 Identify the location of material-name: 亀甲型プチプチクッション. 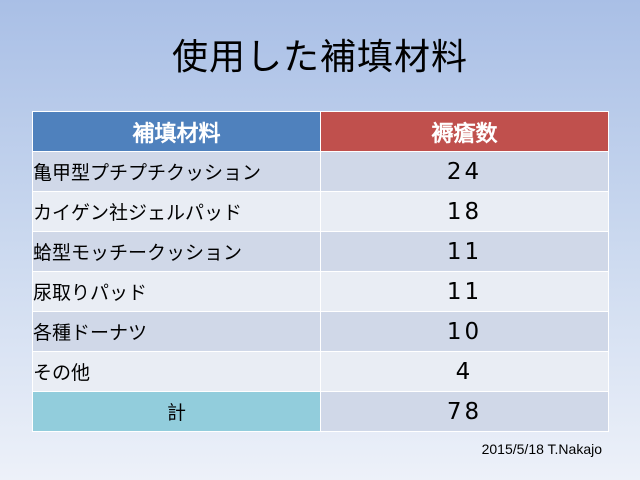
(176, 171).